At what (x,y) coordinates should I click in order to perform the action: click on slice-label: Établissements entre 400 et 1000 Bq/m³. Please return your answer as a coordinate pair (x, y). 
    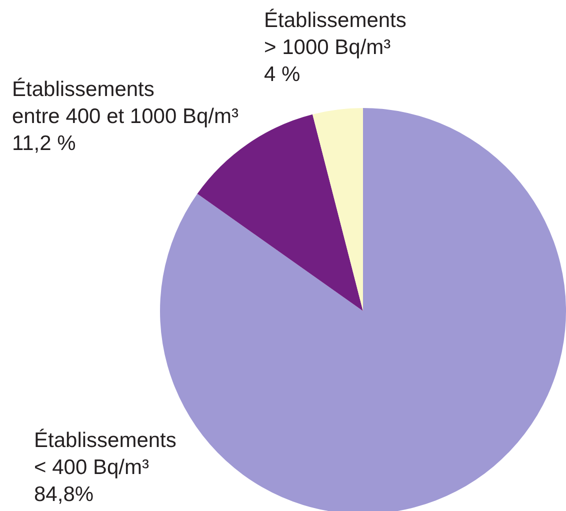
    Looking at the image, I should click on (125, 102).